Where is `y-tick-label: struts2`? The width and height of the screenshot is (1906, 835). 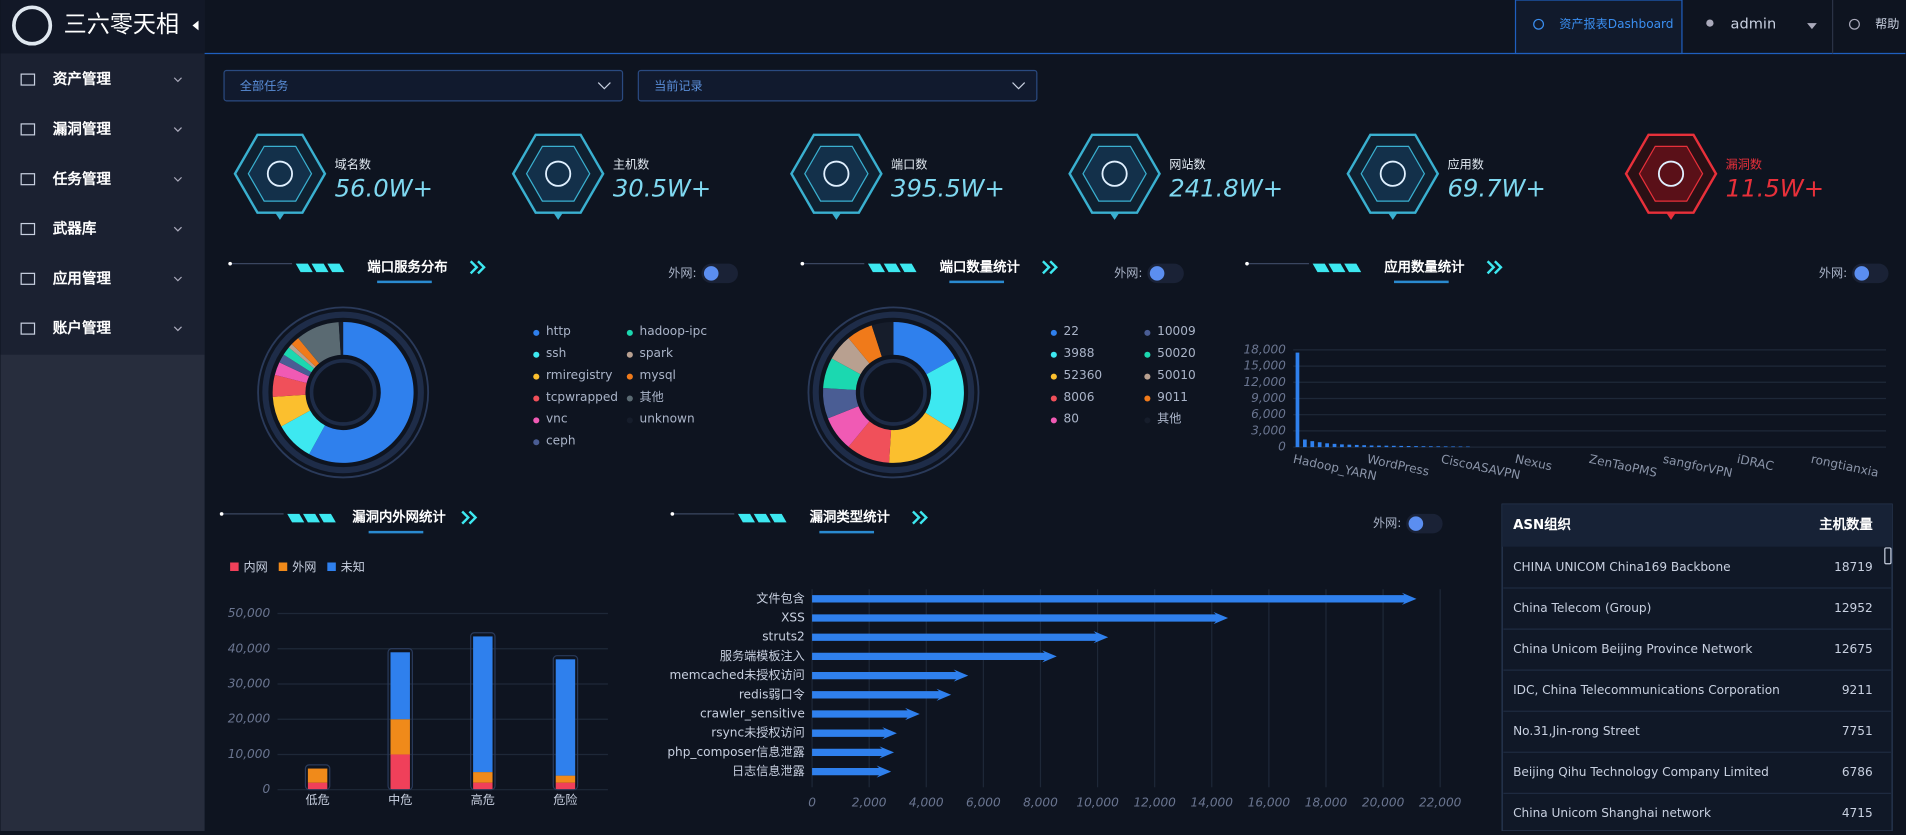 y-tick-label: struts2 is located at coordinates (783, 637).